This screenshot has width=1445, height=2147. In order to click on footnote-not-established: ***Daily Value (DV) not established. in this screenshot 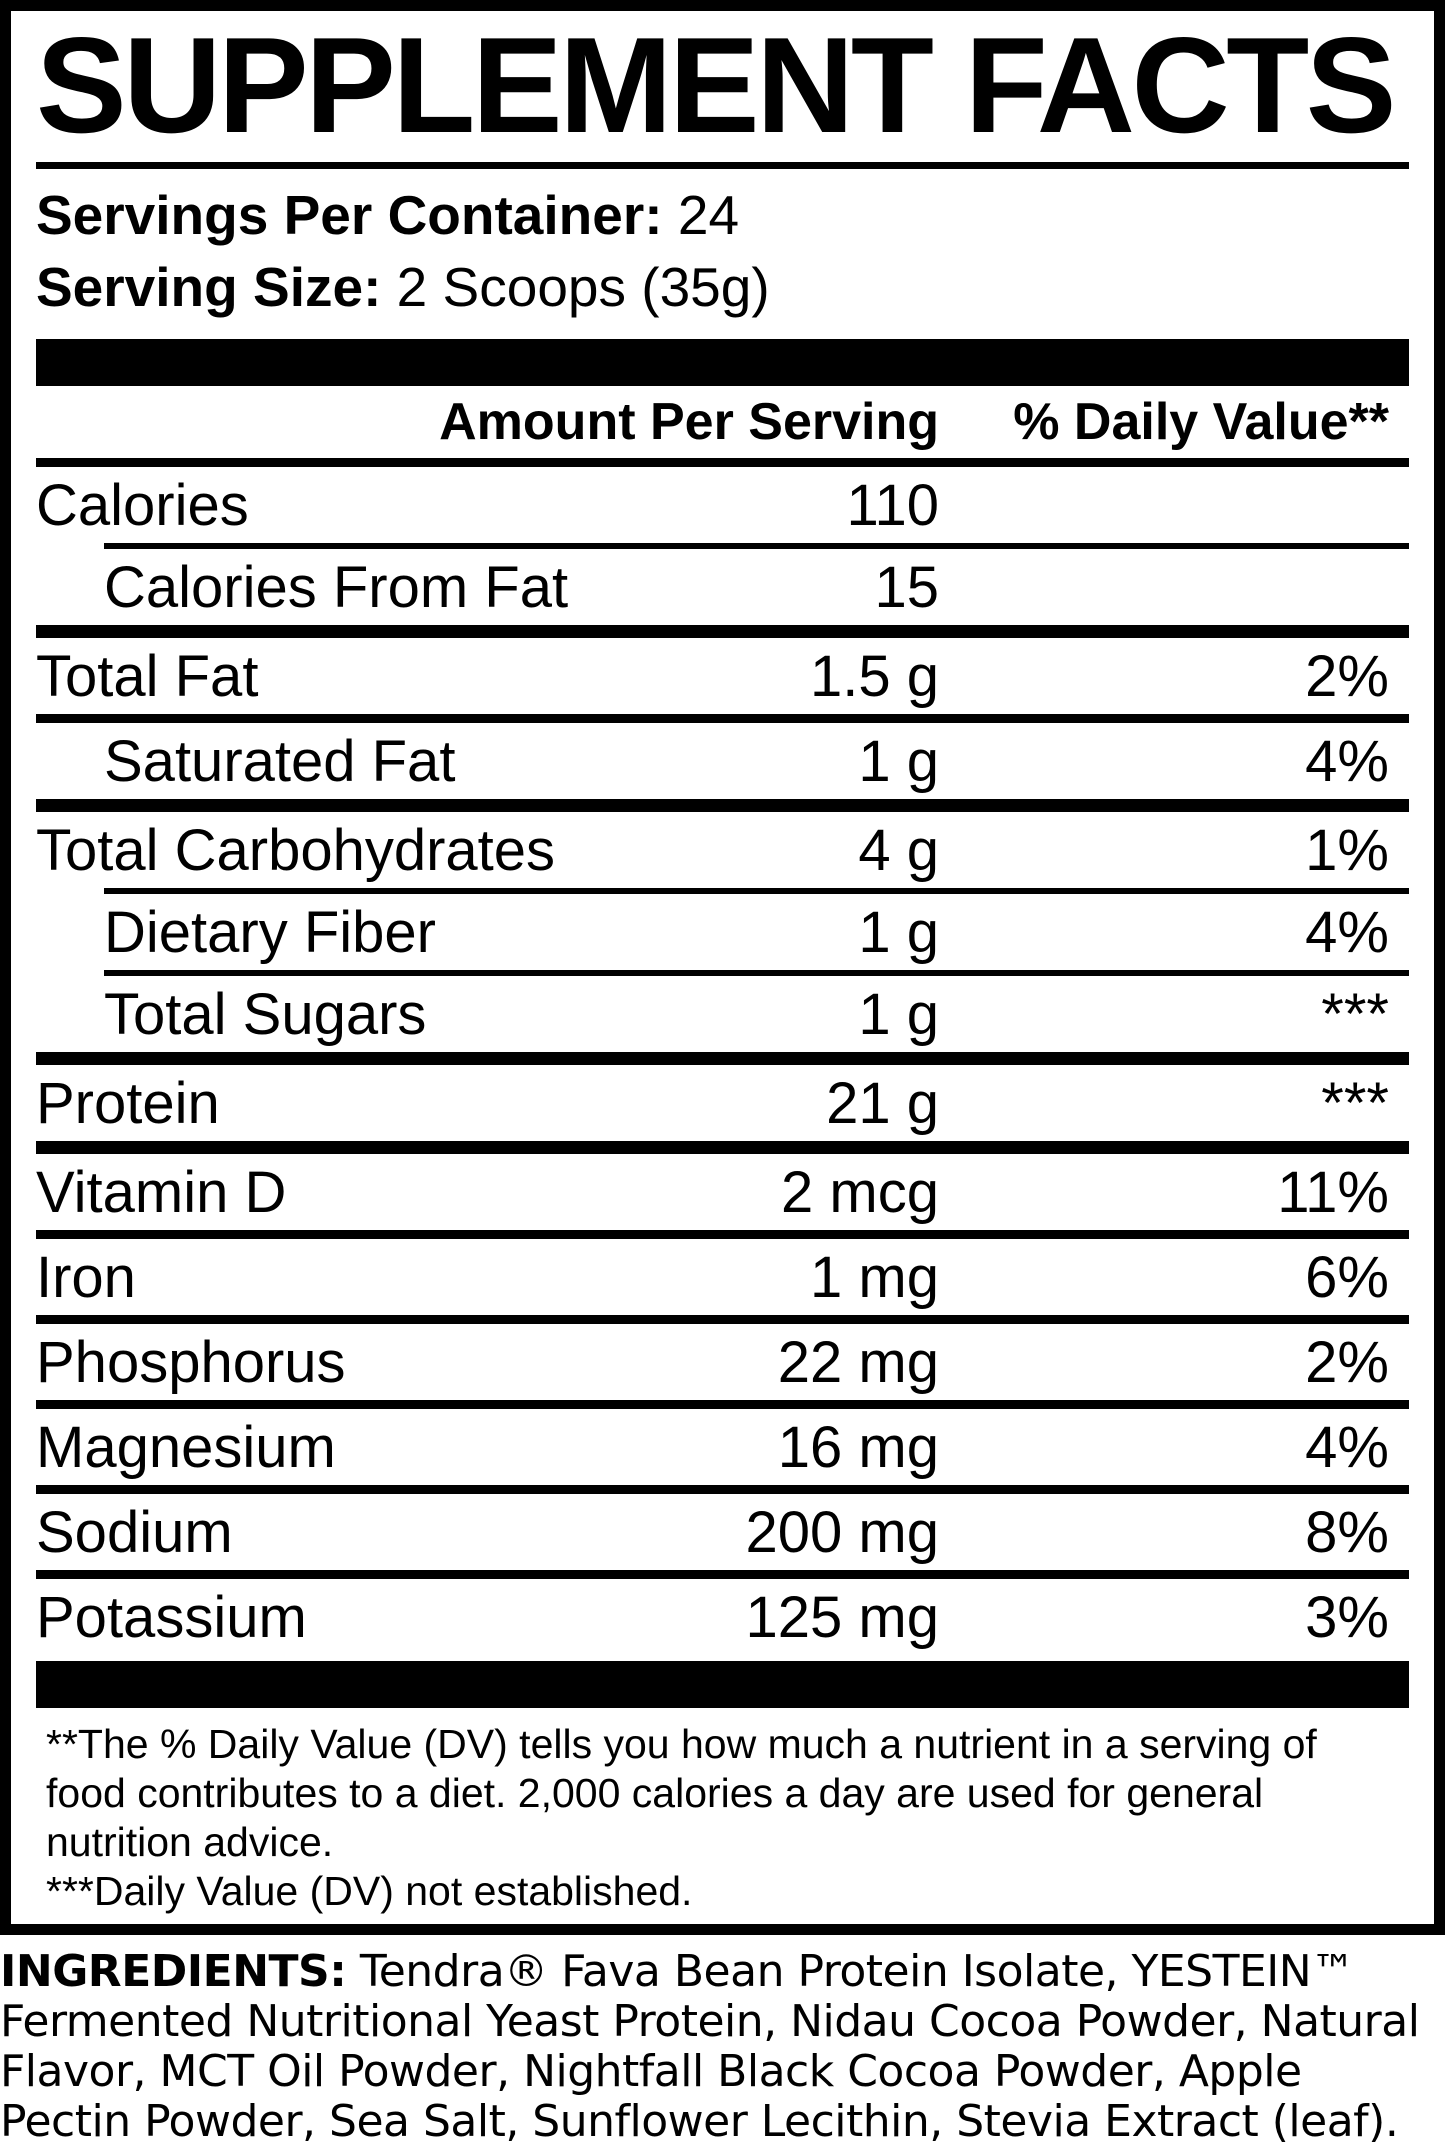, I will do `click(369, 1891)`.